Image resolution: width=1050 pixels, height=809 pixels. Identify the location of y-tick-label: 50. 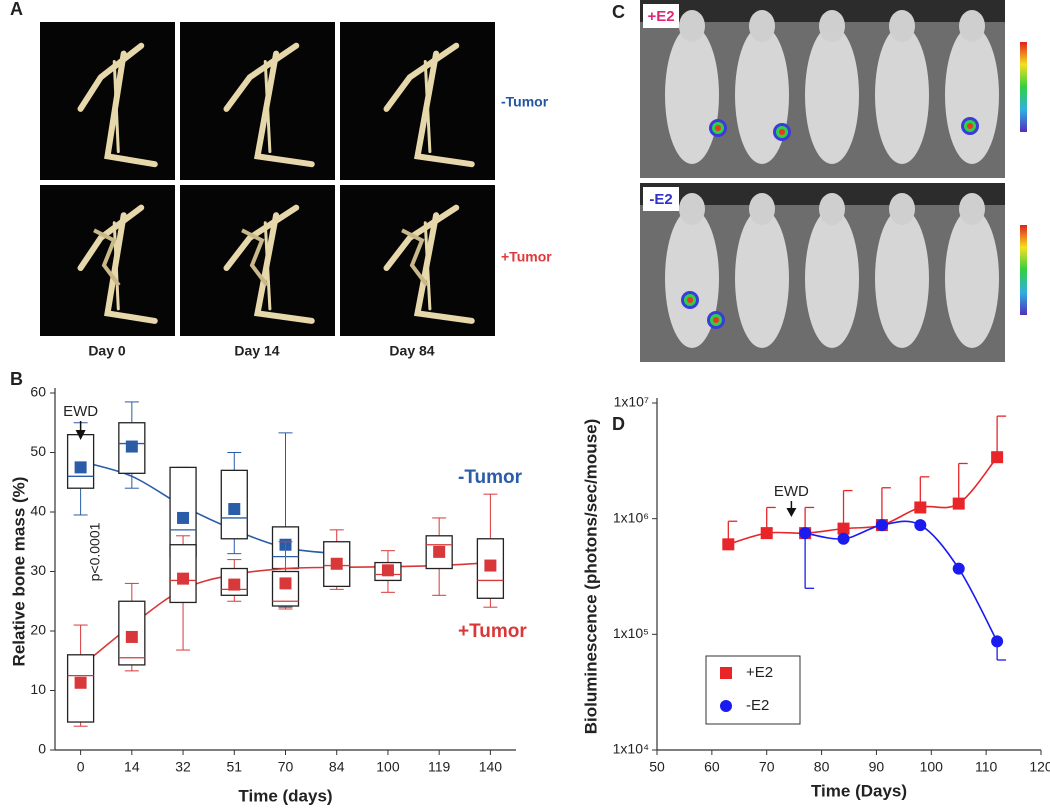
(38, 451).